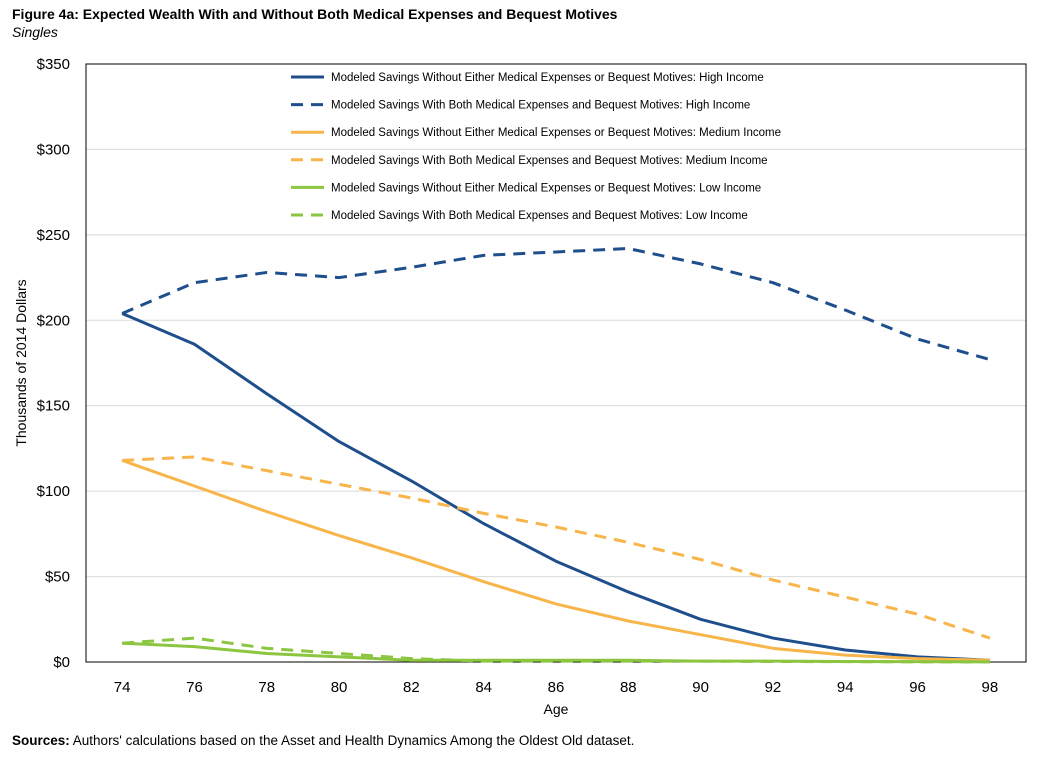  I want to click on x-tick-label: 94, so click(845, 687).